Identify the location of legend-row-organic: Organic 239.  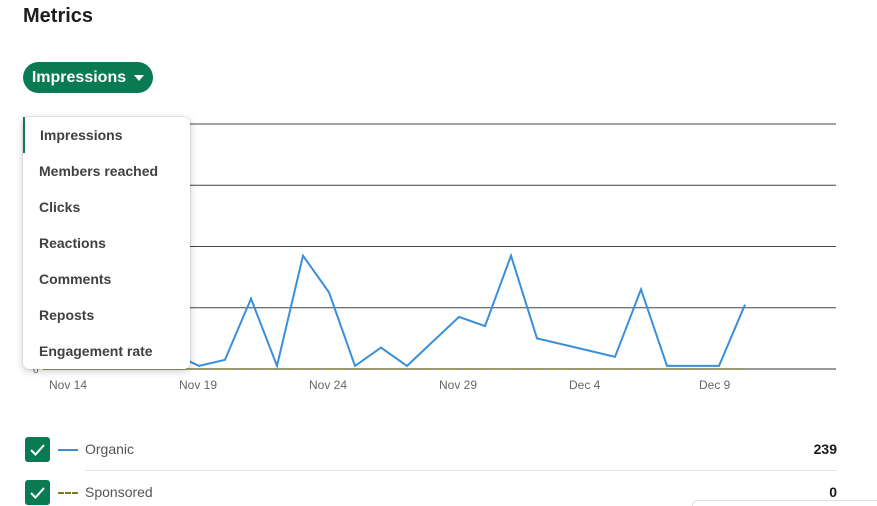
(431, 450).